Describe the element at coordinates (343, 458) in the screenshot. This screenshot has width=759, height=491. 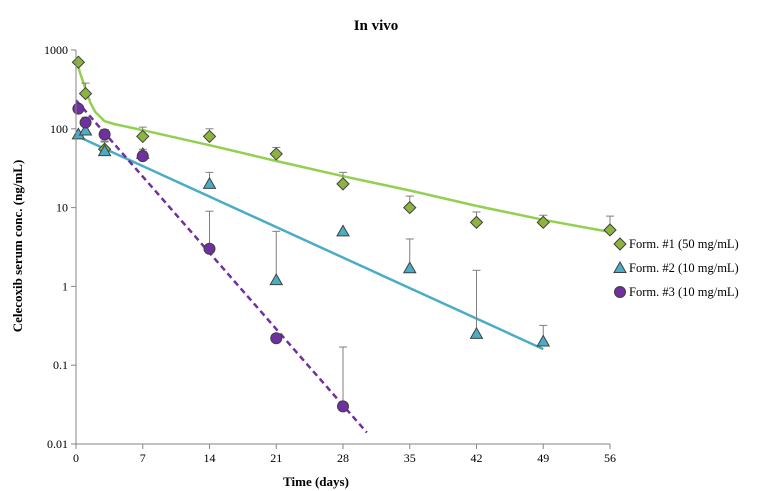
I see `x-tick-label: 28` at that location.